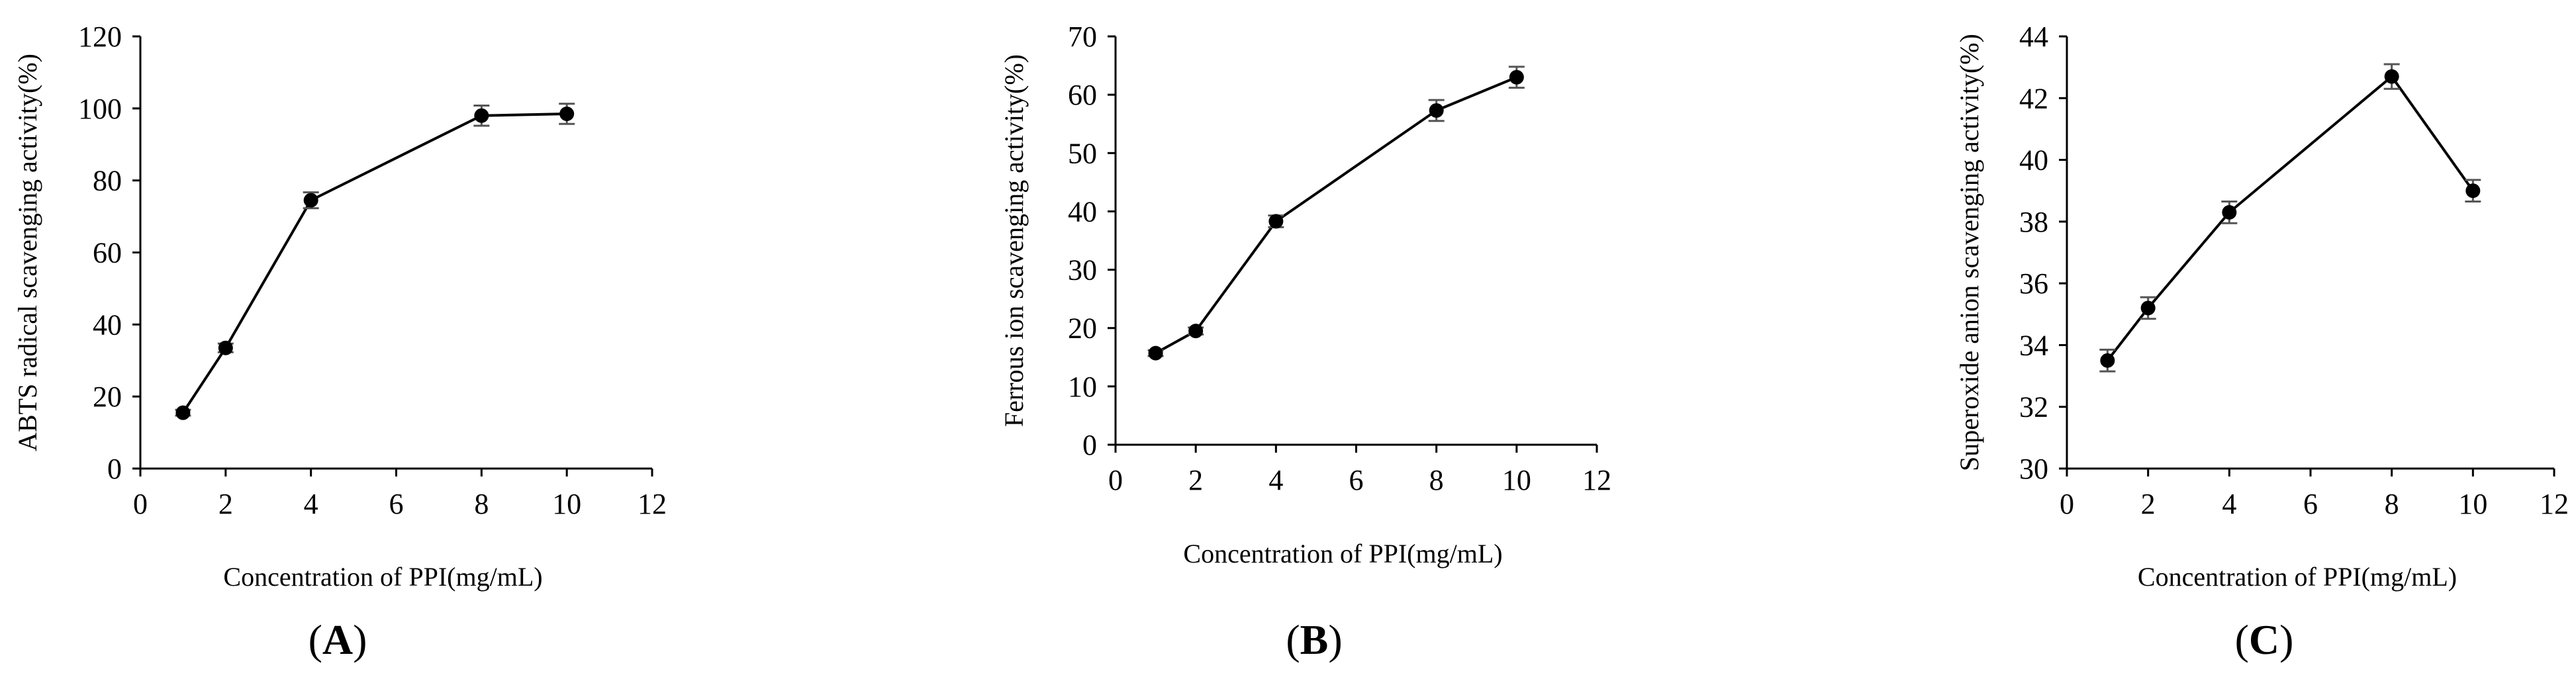  Describe the element at coordinates (1969, 253) in the screenshot. I see `y-axis-title: Superoxide anion scavenging activity(%)` at that location.